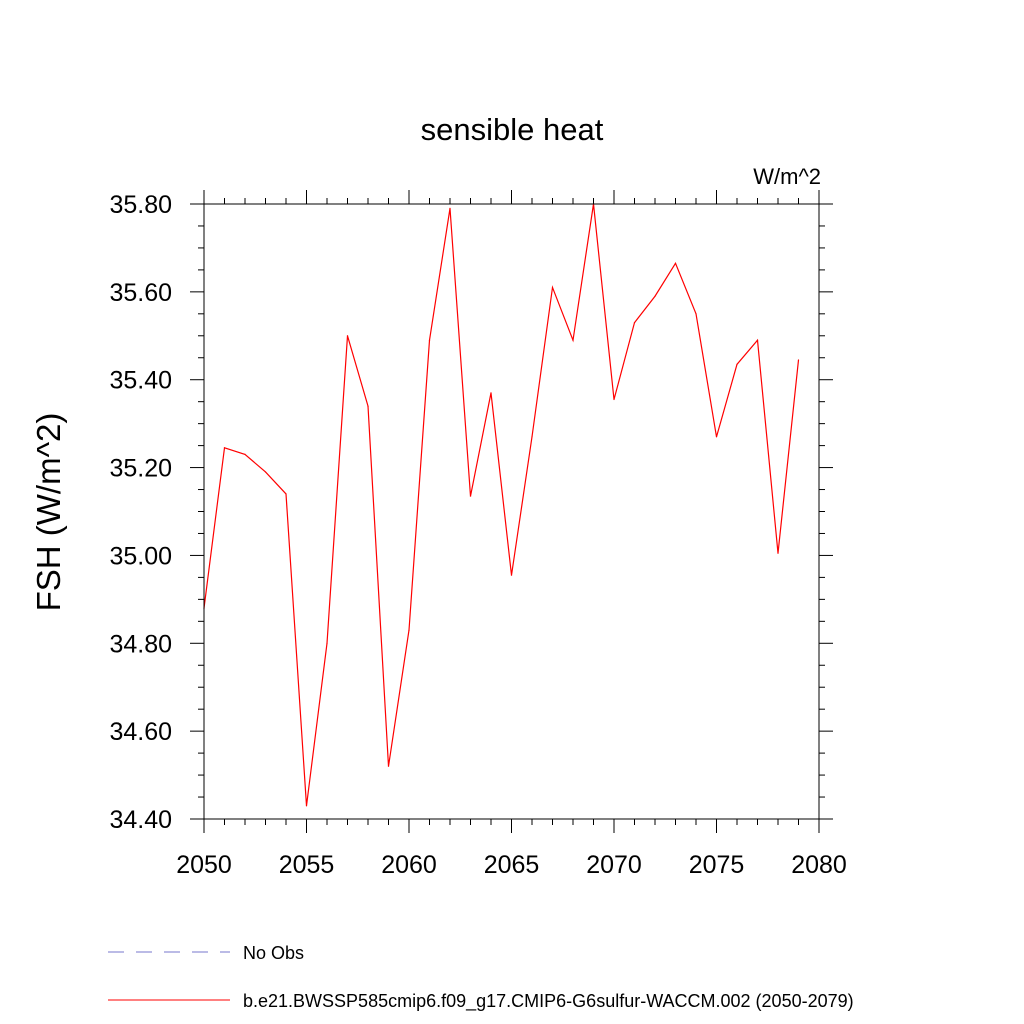 This screenshot has width=1024, height=1024. What do you see at coordinates (140, 644) in the screenshot?
I see `y-tick-label: 34.80` at bounding box center [140, 644].